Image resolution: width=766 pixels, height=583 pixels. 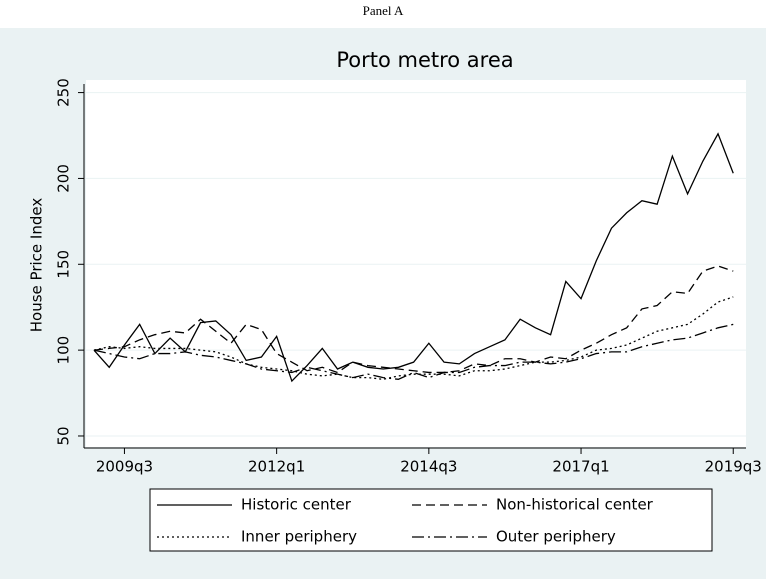 What do you see at coordinates (64, 178) in the screenshot?
I see `y-tick-label: 200` at bounding box center [64, 178].